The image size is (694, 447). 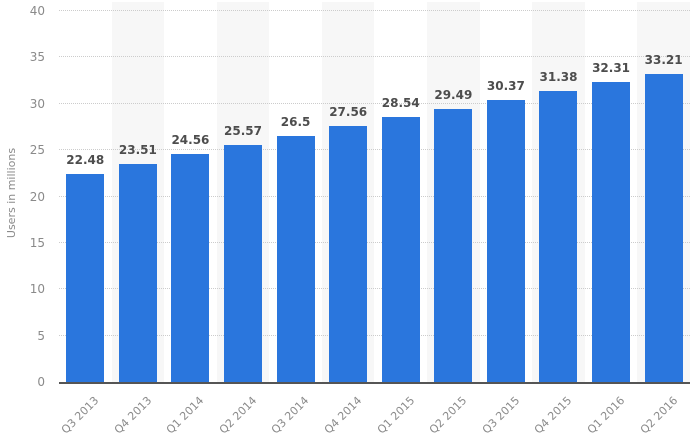 What do you see at coordinates (448, 415) in the screenshot?
I see `x-axis-label: Q2 2015` at bounding box center [448, 415].